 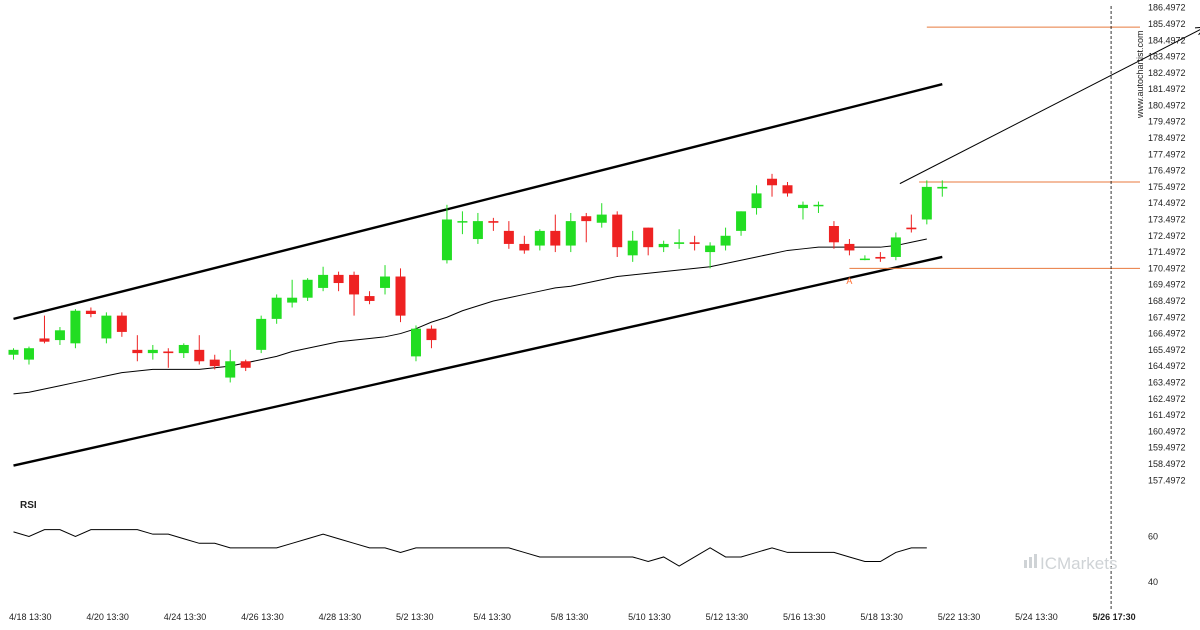 What do you see at coordinates (1167, 89) in the screenshot?
I see `y-tick-label: 181.4972` at bounding box center [1167, 89].